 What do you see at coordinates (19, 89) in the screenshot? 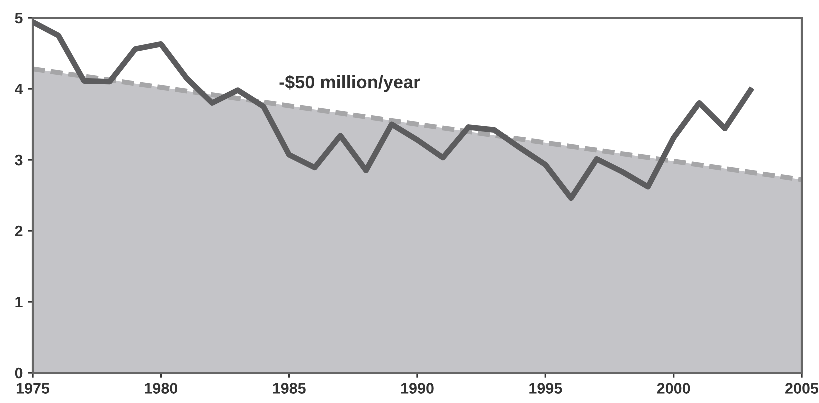
I see `y-tick-label: 4` at bounding box center [19, 89].